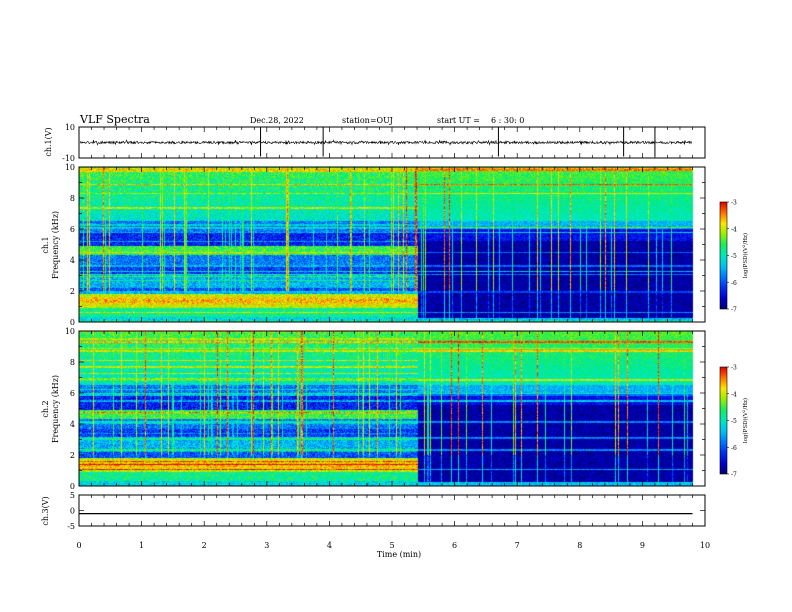 The image size is (792, 612). Describe the element at coordinates (642, 545) in the screenshot. I see `x-tick-label: 9` at that location.